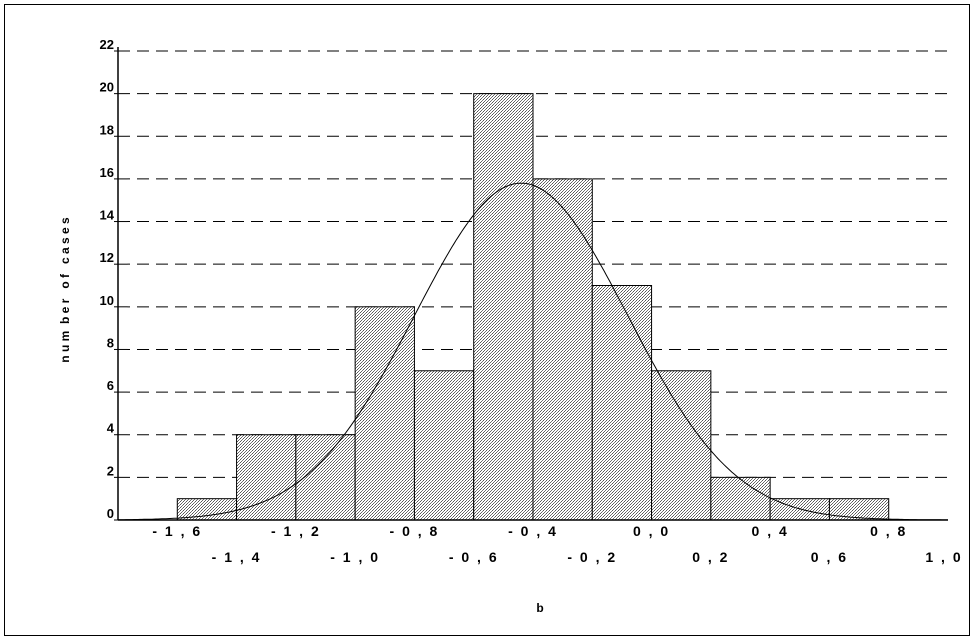 The width and height of the screenshot is (978, 641). What do you see at coordinates (237, 557) in the screenshot?
I see `x-tick-label: - 1 , 4` at bounding box center [237, 557].